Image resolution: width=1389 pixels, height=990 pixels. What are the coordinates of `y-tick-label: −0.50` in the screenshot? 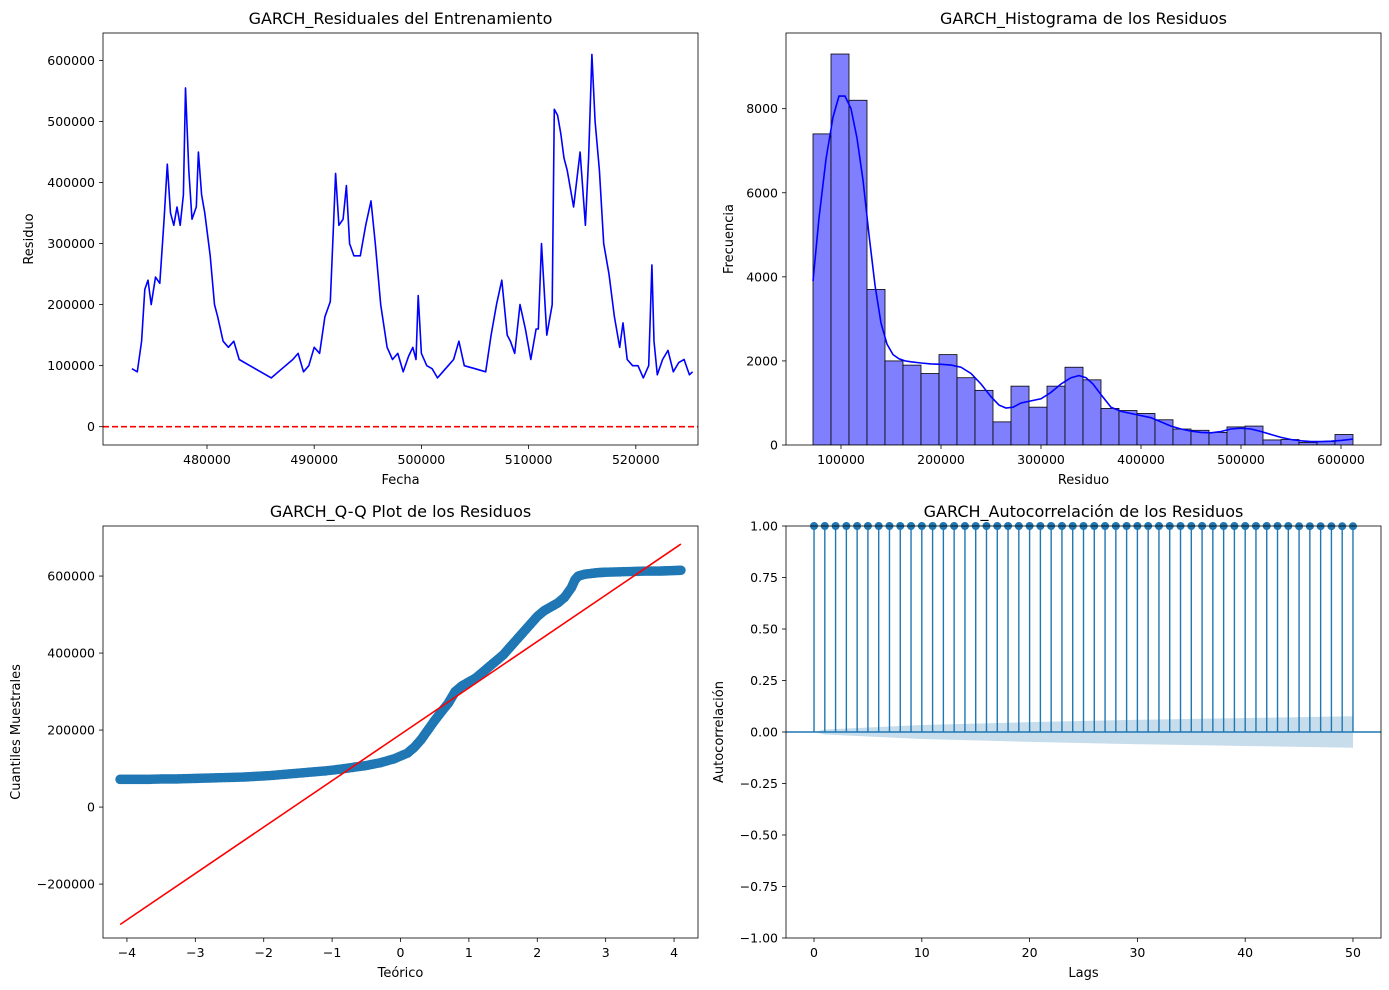 It's located at (759, 835).